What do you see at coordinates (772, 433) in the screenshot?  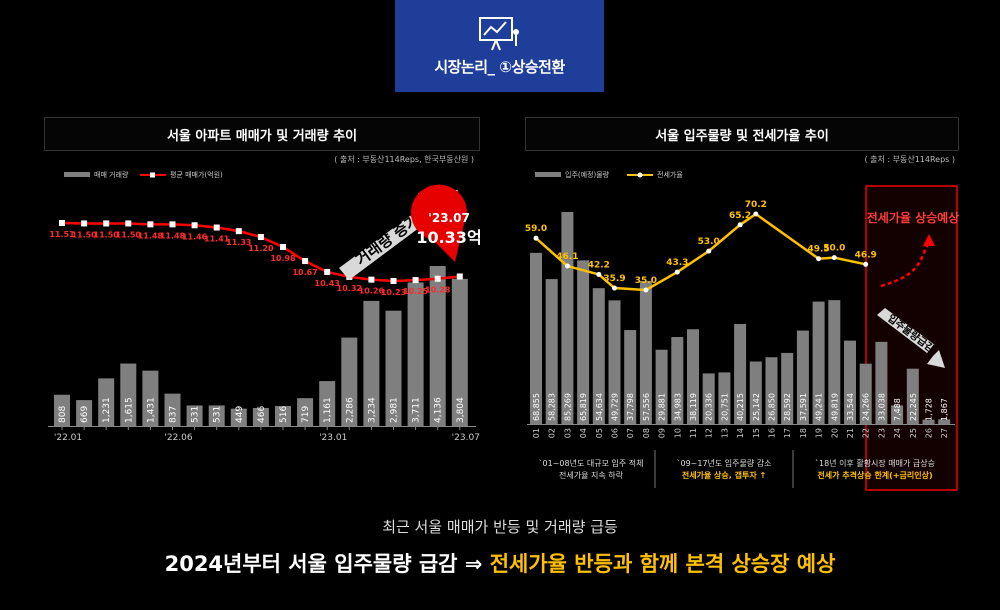 I see `x-tick-label-2: 16` at bounding box center [772, 433].